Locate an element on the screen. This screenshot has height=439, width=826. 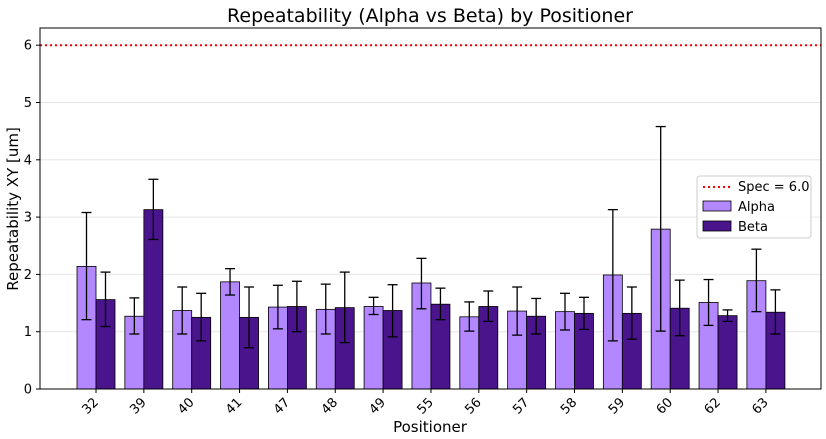
x-axis-label: Positioner is located at coordinates (430, 427).